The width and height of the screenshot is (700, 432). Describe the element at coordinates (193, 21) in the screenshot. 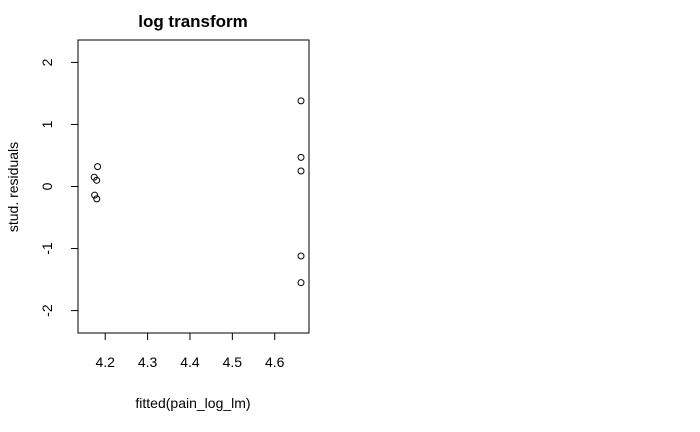

I see `chart-title: log transform` at that location.